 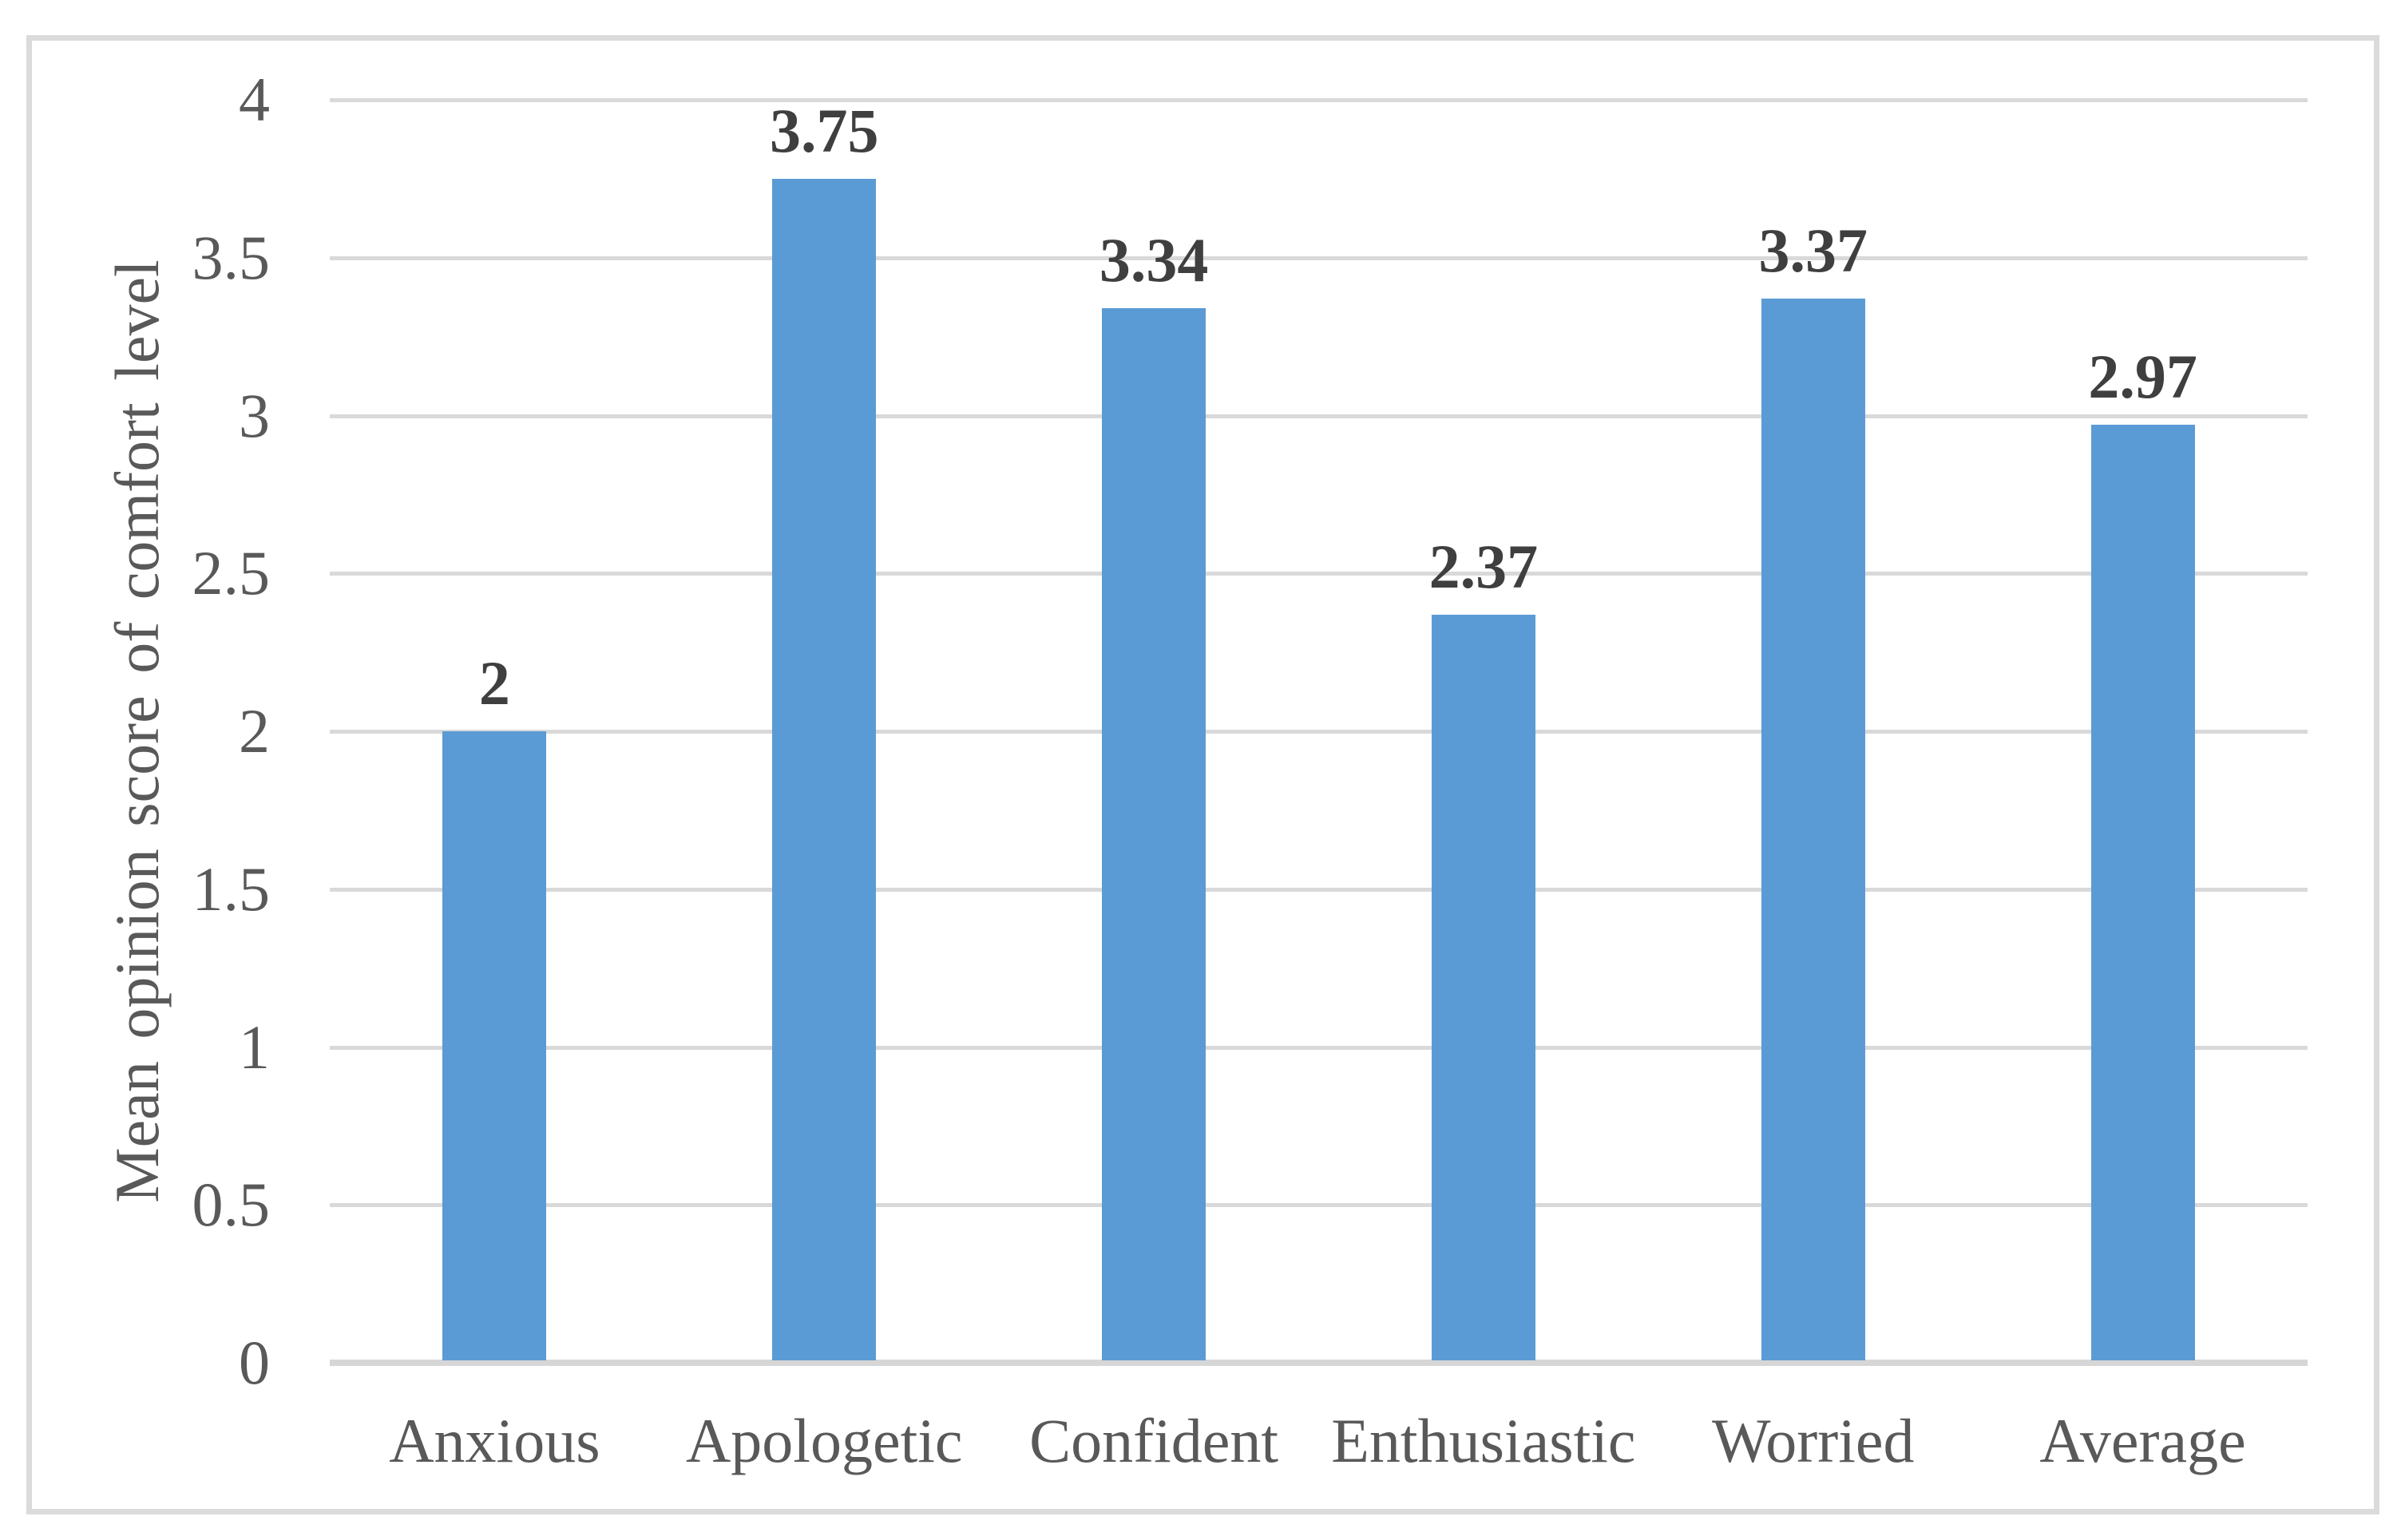 What do you see at coordinates (255, 99) in the screenshot?
I see `y-tick-label: 4` at bounding box center [255, 99].